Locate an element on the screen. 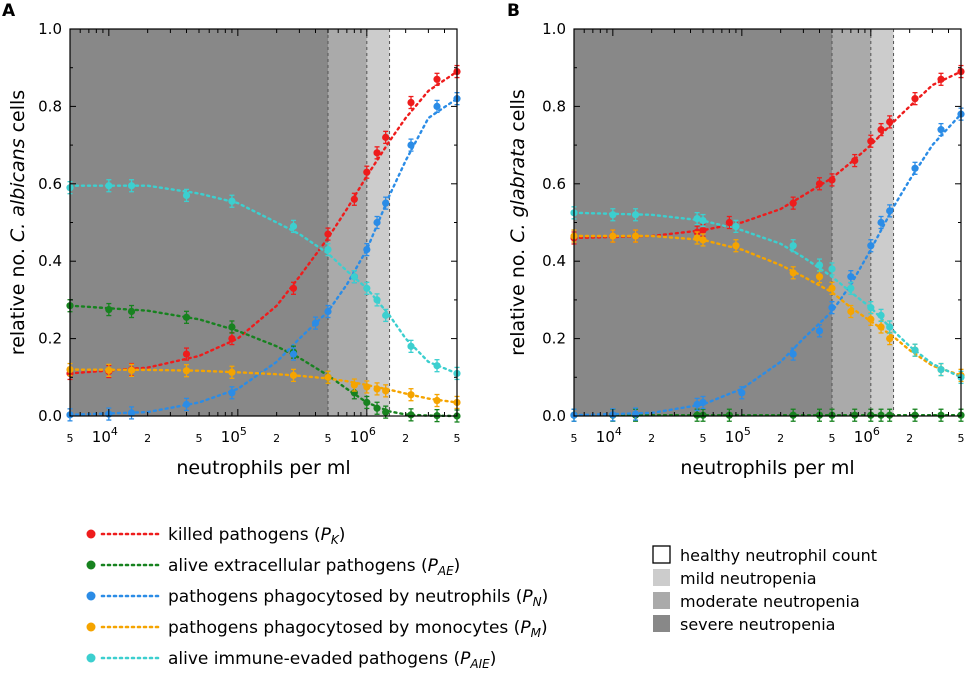 The image size is (965, 683). x-tick-label: 10⁵ is located at coordinates (234, 435).